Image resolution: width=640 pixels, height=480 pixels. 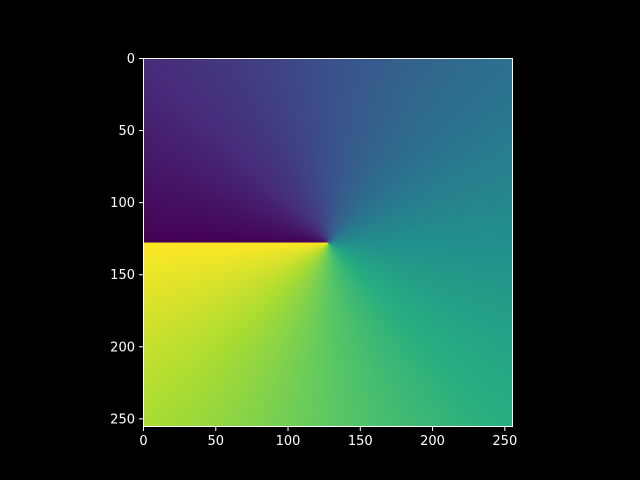 I want to click on y-tick-label: 0, so click(x=131, y=59).